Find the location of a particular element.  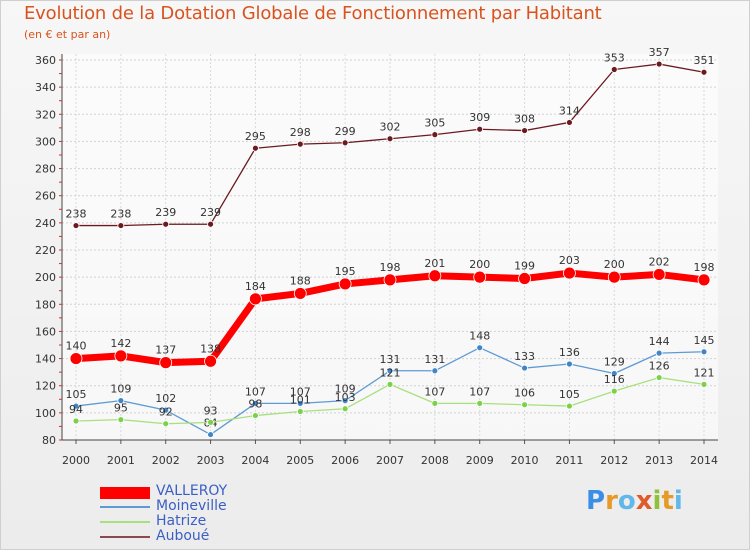

legend-swatch-valleroy is located at coordinates (125, 493).